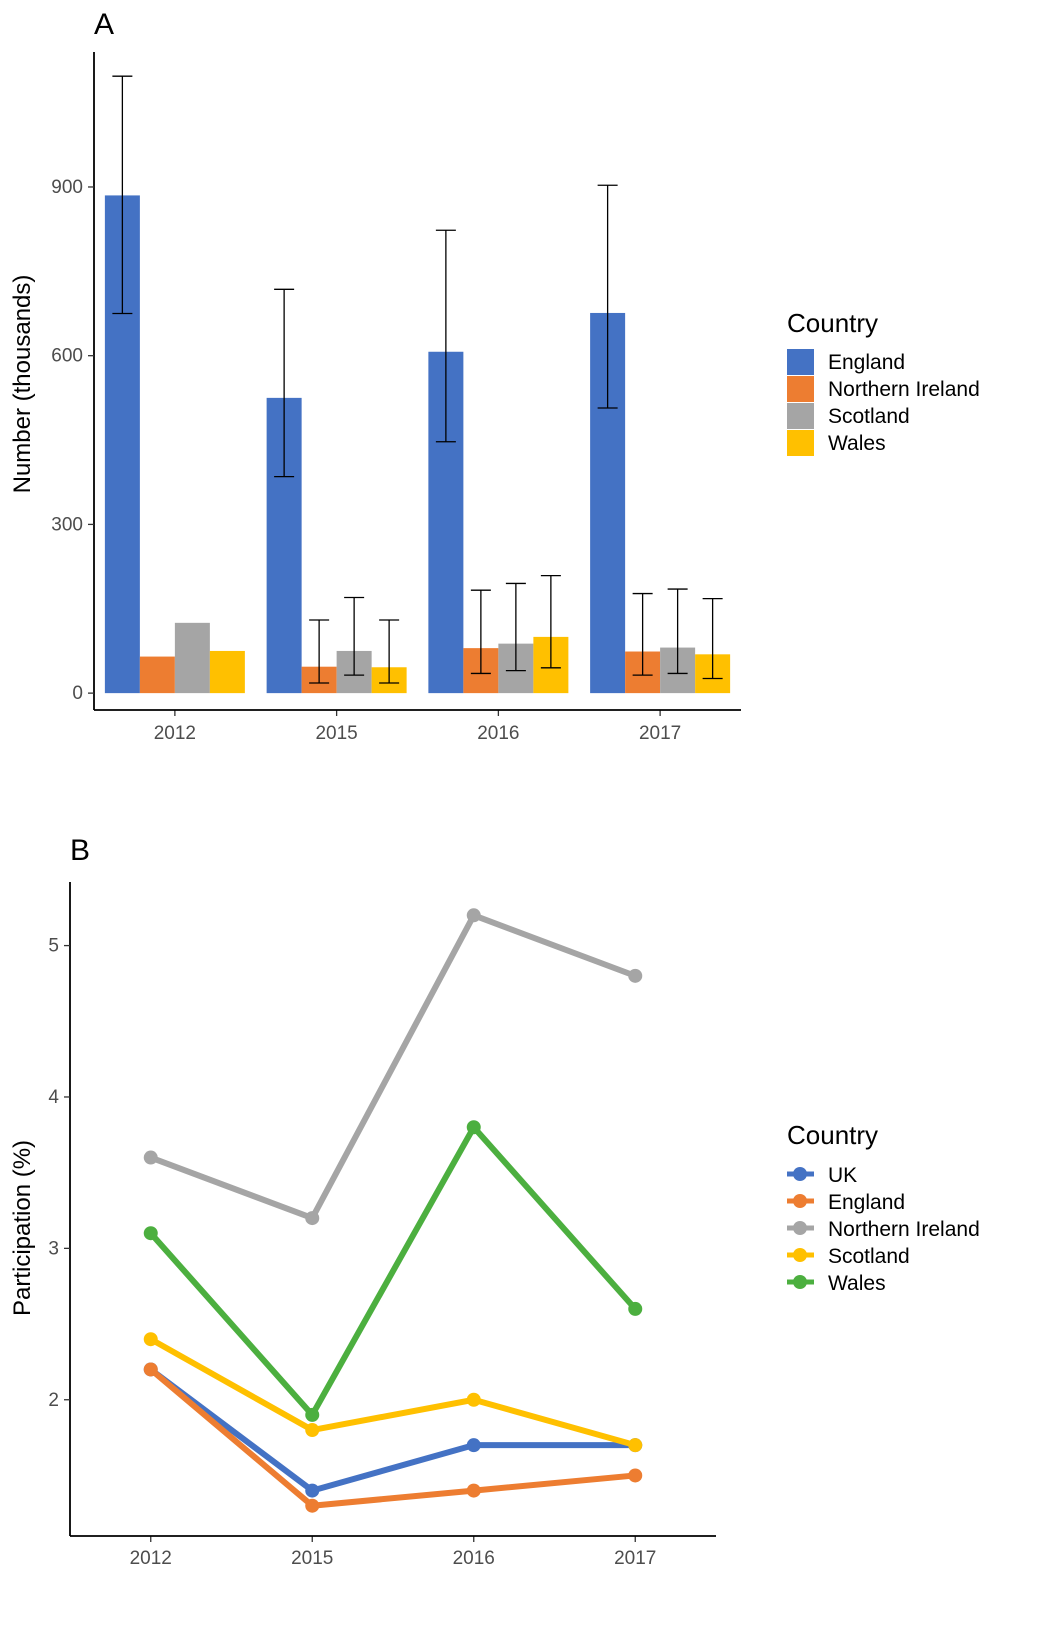 This screenshot has height=1641, width=1041. What do you see at coordinates (104, 24) in the screenshot?
I see `panel-a-label: A` at bounding box center [104, 24].